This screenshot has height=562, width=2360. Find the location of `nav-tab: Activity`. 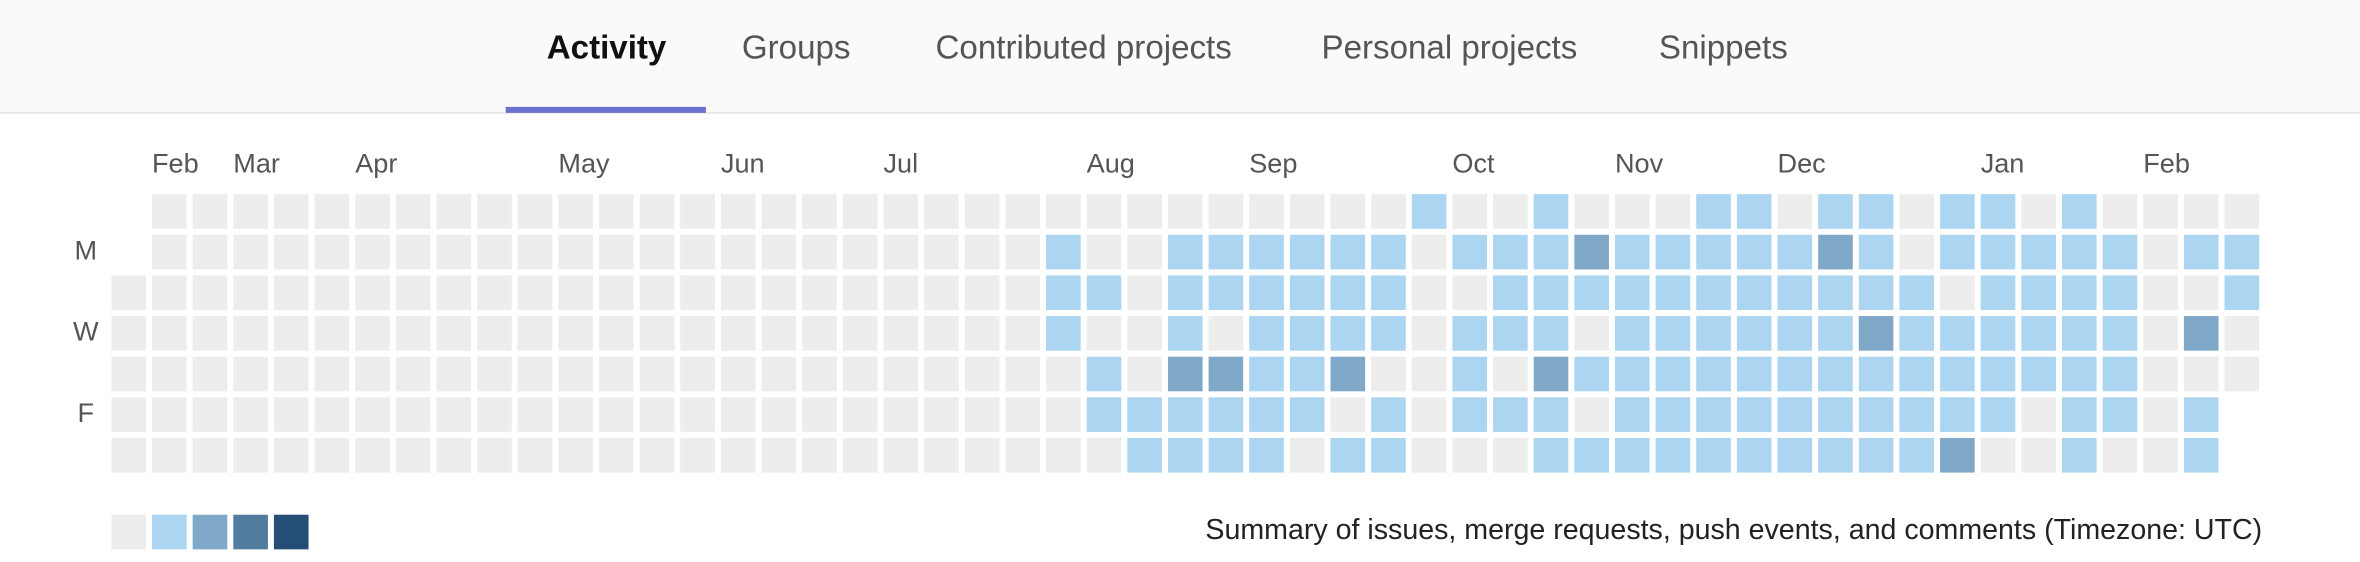

nav-tab: Activity is located at coordinates (607, 47).